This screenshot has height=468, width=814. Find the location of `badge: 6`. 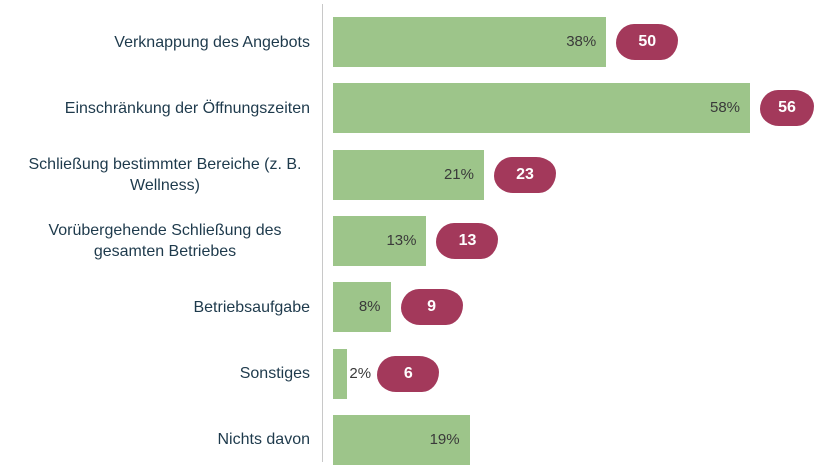

badge: 6 is located at coordinates (408, 373).